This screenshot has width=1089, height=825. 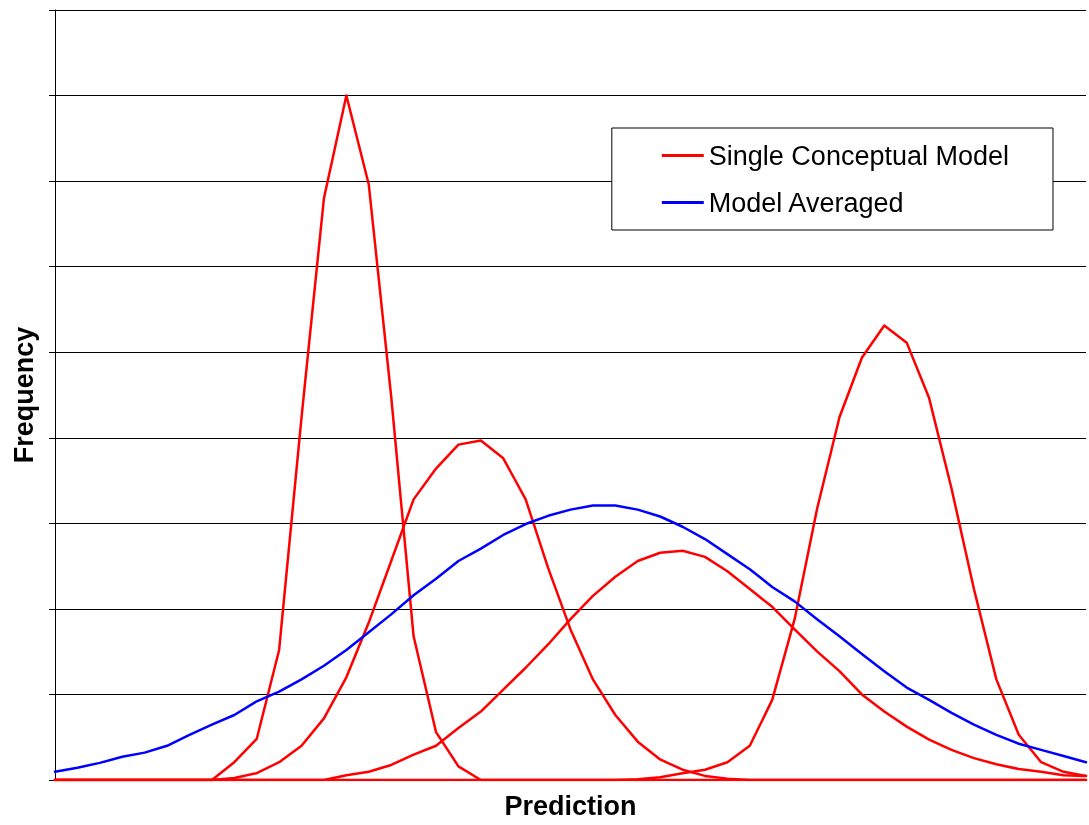 What do you see at coordinates (859, 155) in the screenshot?
I see `legend-label: Single Conceptual Model` at bounding box center [859, 155].